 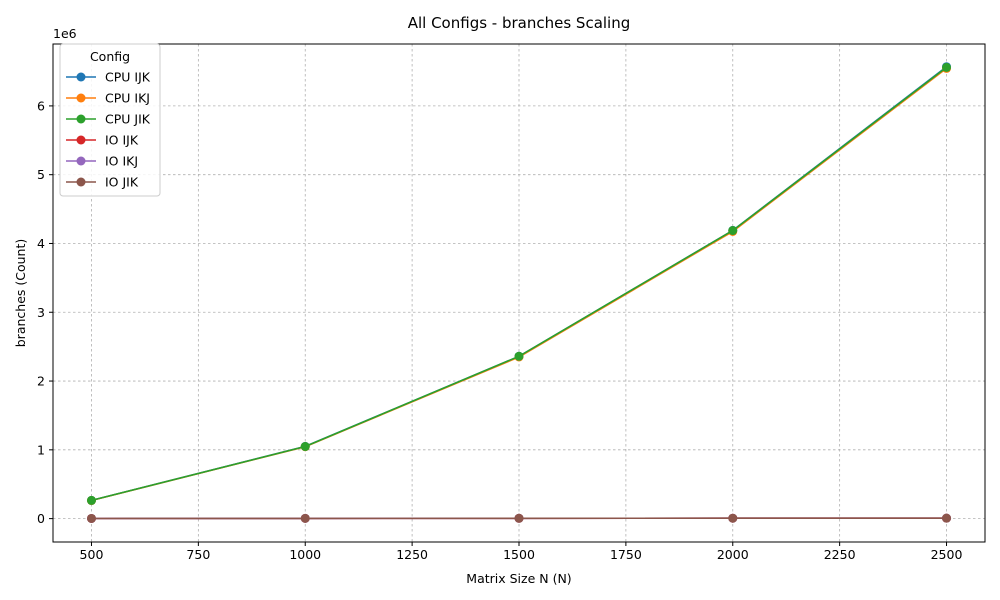 What do you see at coordinates (840, 554) in the screenshot?
I see `x-tick-label: 2250` at bounding box center [840, 554].